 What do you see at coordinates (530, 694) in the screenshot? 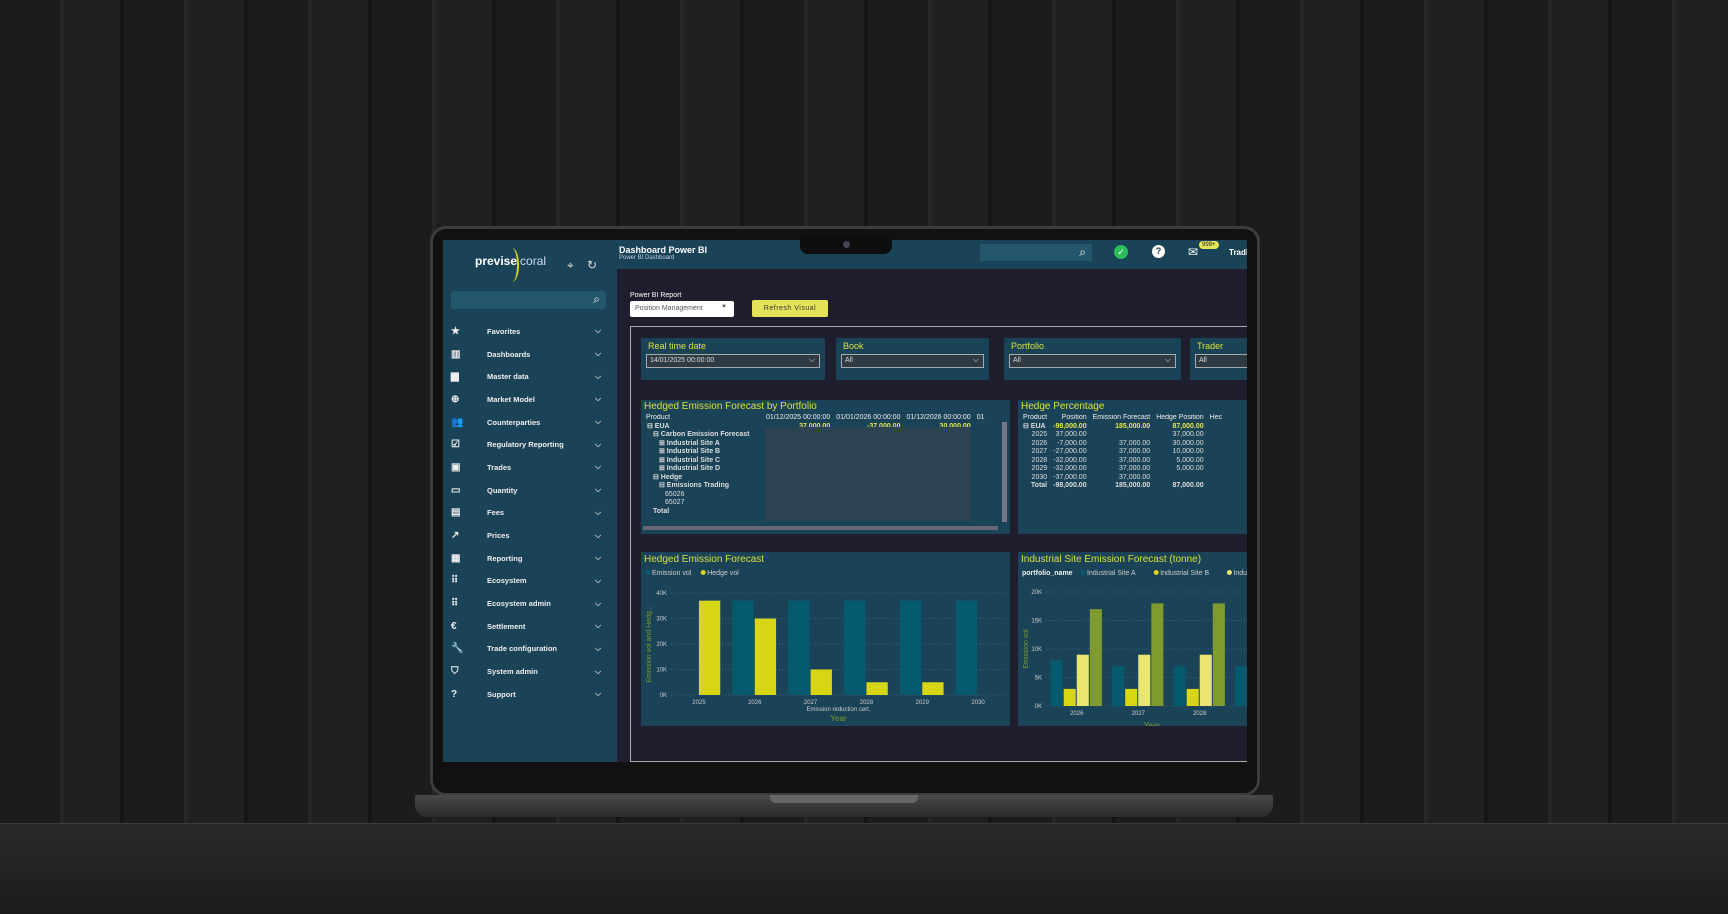
I see `sidebar-item-support: ? Support ⌵` at bounding box center [530, 694].